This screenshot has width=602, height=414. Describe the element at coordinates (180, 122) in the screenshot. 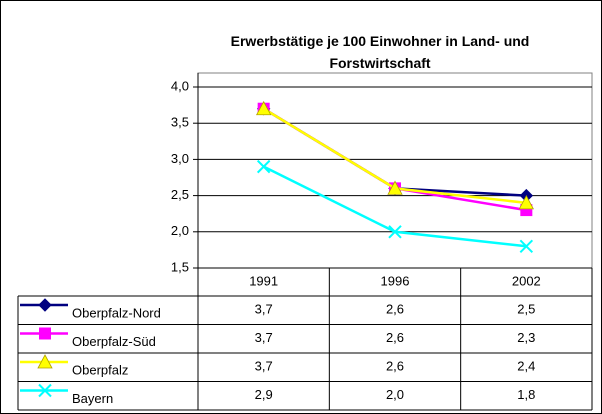

I see `y-tick-label: 3,5` at that location.